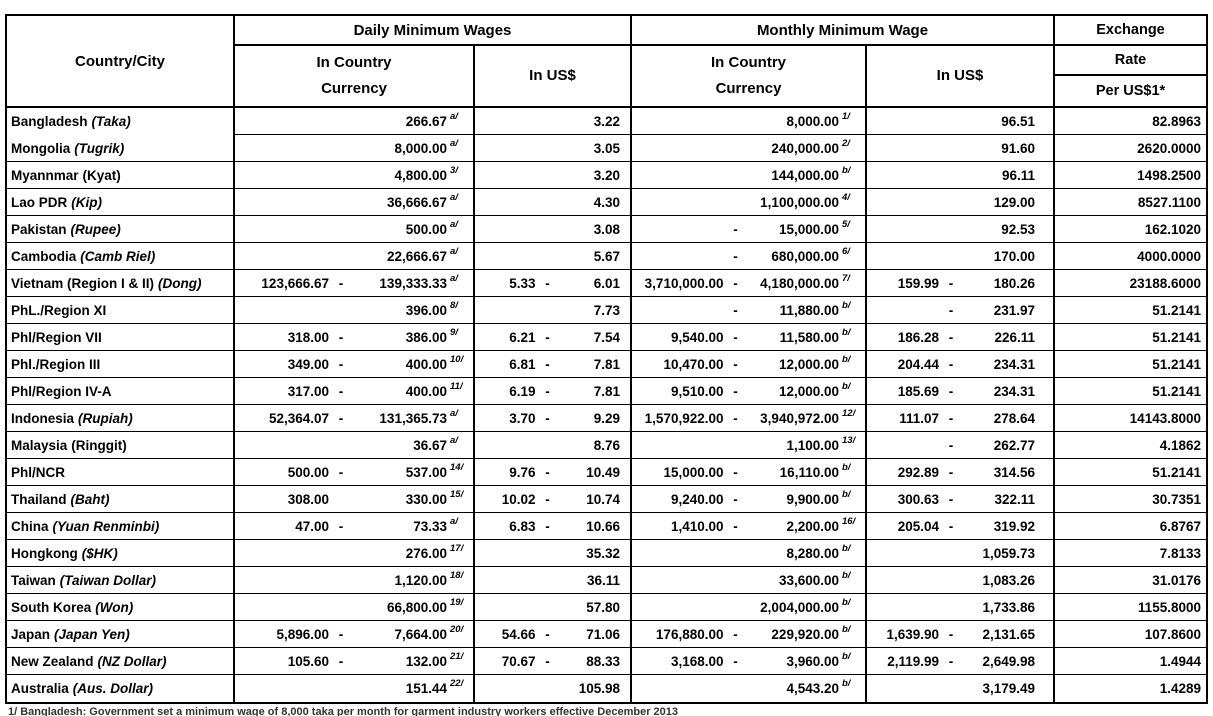 Image resolution: width=1213 pixels, height=716 pixels. I want to click on daily-currency-cell: 396.00 8/, so click(355, 310).